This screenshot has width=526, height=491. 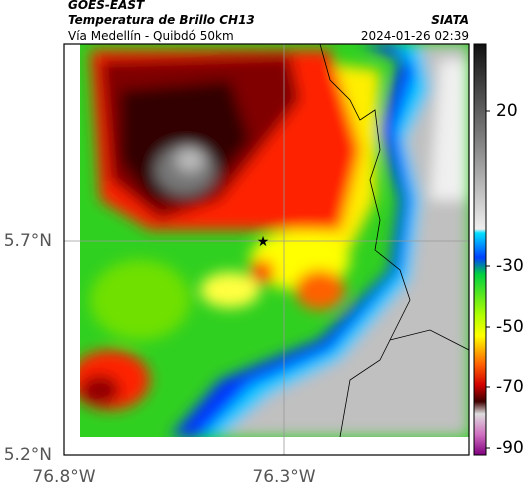 What do you see at coordinates (450, 20) in the screenshot?
I see `org: SIATA` at bounding box center [450, 20].